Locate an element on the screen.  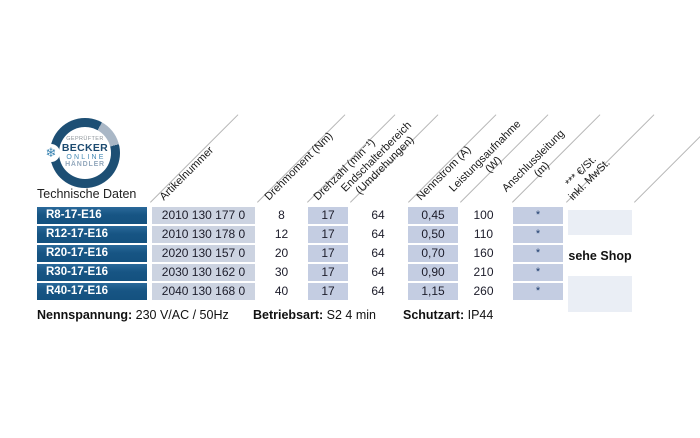
artikelnummer-cell: 2040 130 168 0 is located at coordinates (203, 291).